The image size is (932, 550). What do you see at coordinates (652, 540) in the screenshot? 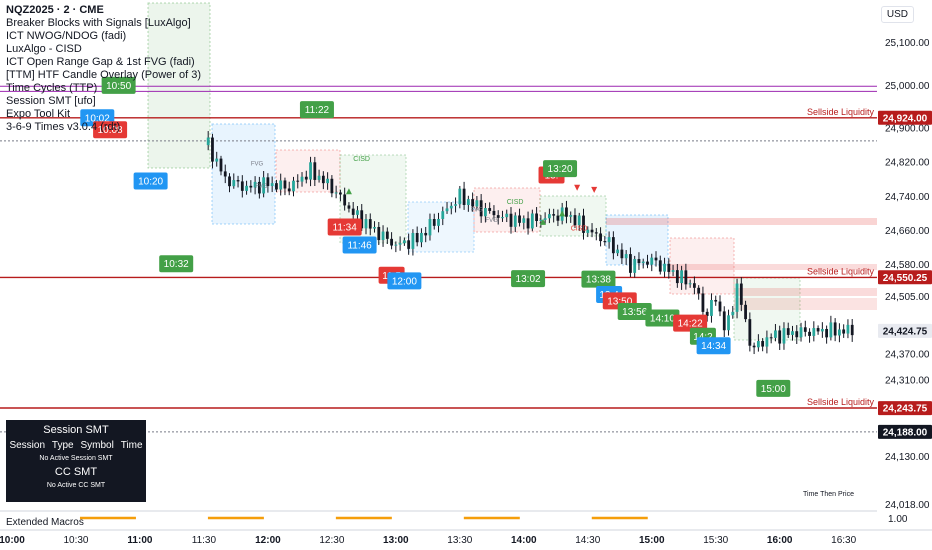
I see `time-tick-label: 15:00` at bounding box center [652, 540].